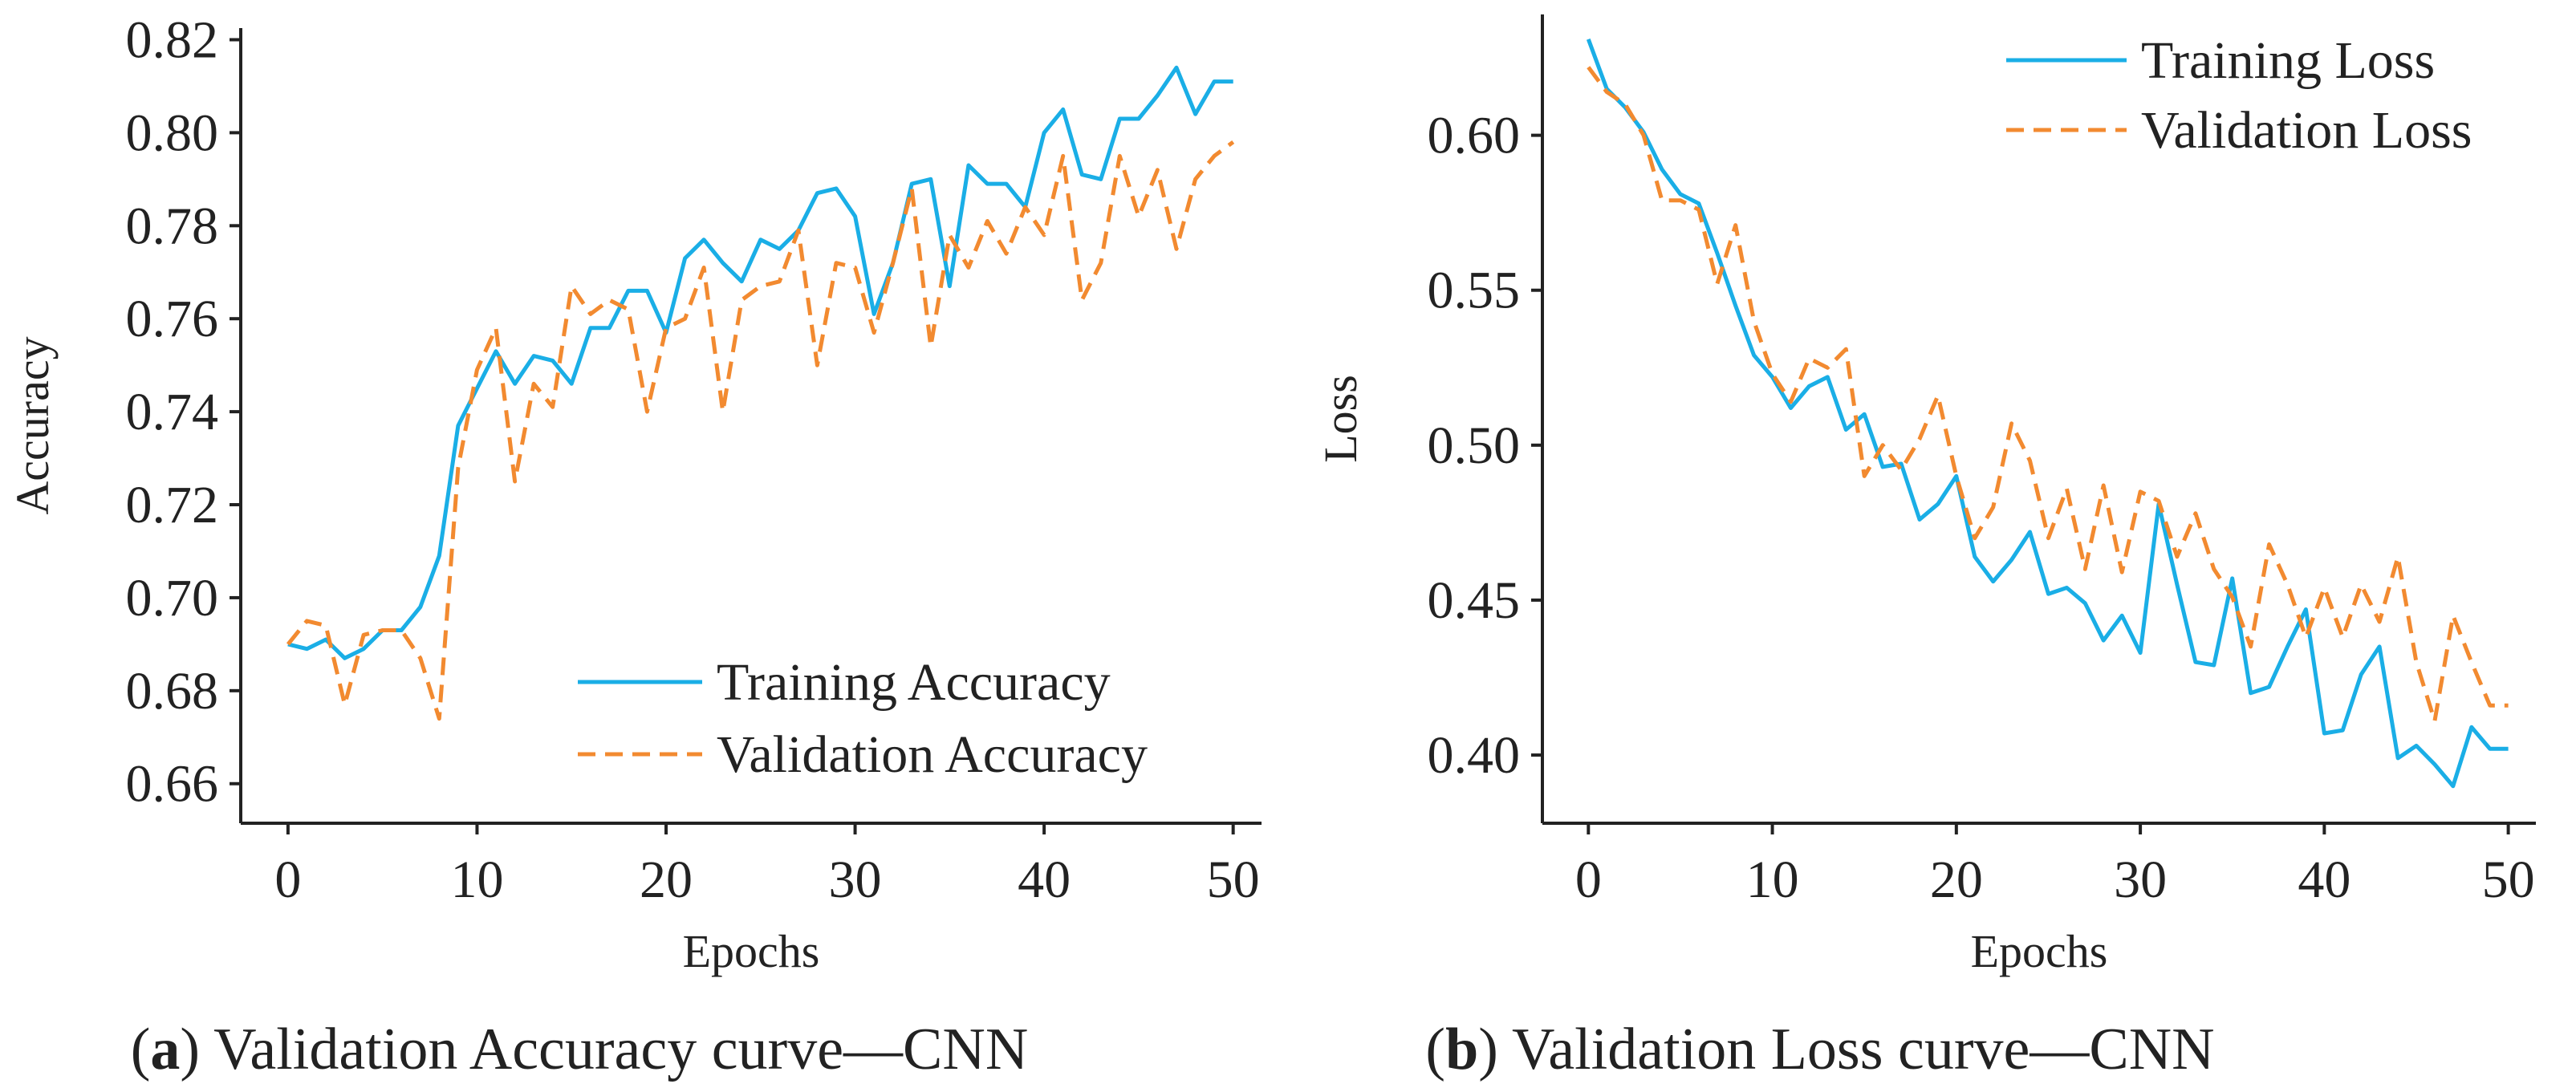  Describe the element at coordinates (173, 319) in the screenshot. I see `y-tick-label: 0.76` at that location.